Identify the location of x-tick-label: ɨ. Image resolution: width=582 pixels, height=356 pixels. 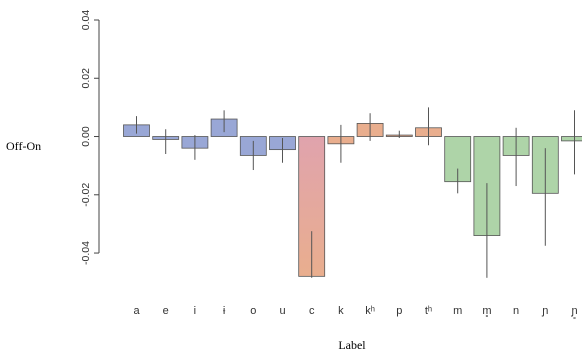
(224, 311).